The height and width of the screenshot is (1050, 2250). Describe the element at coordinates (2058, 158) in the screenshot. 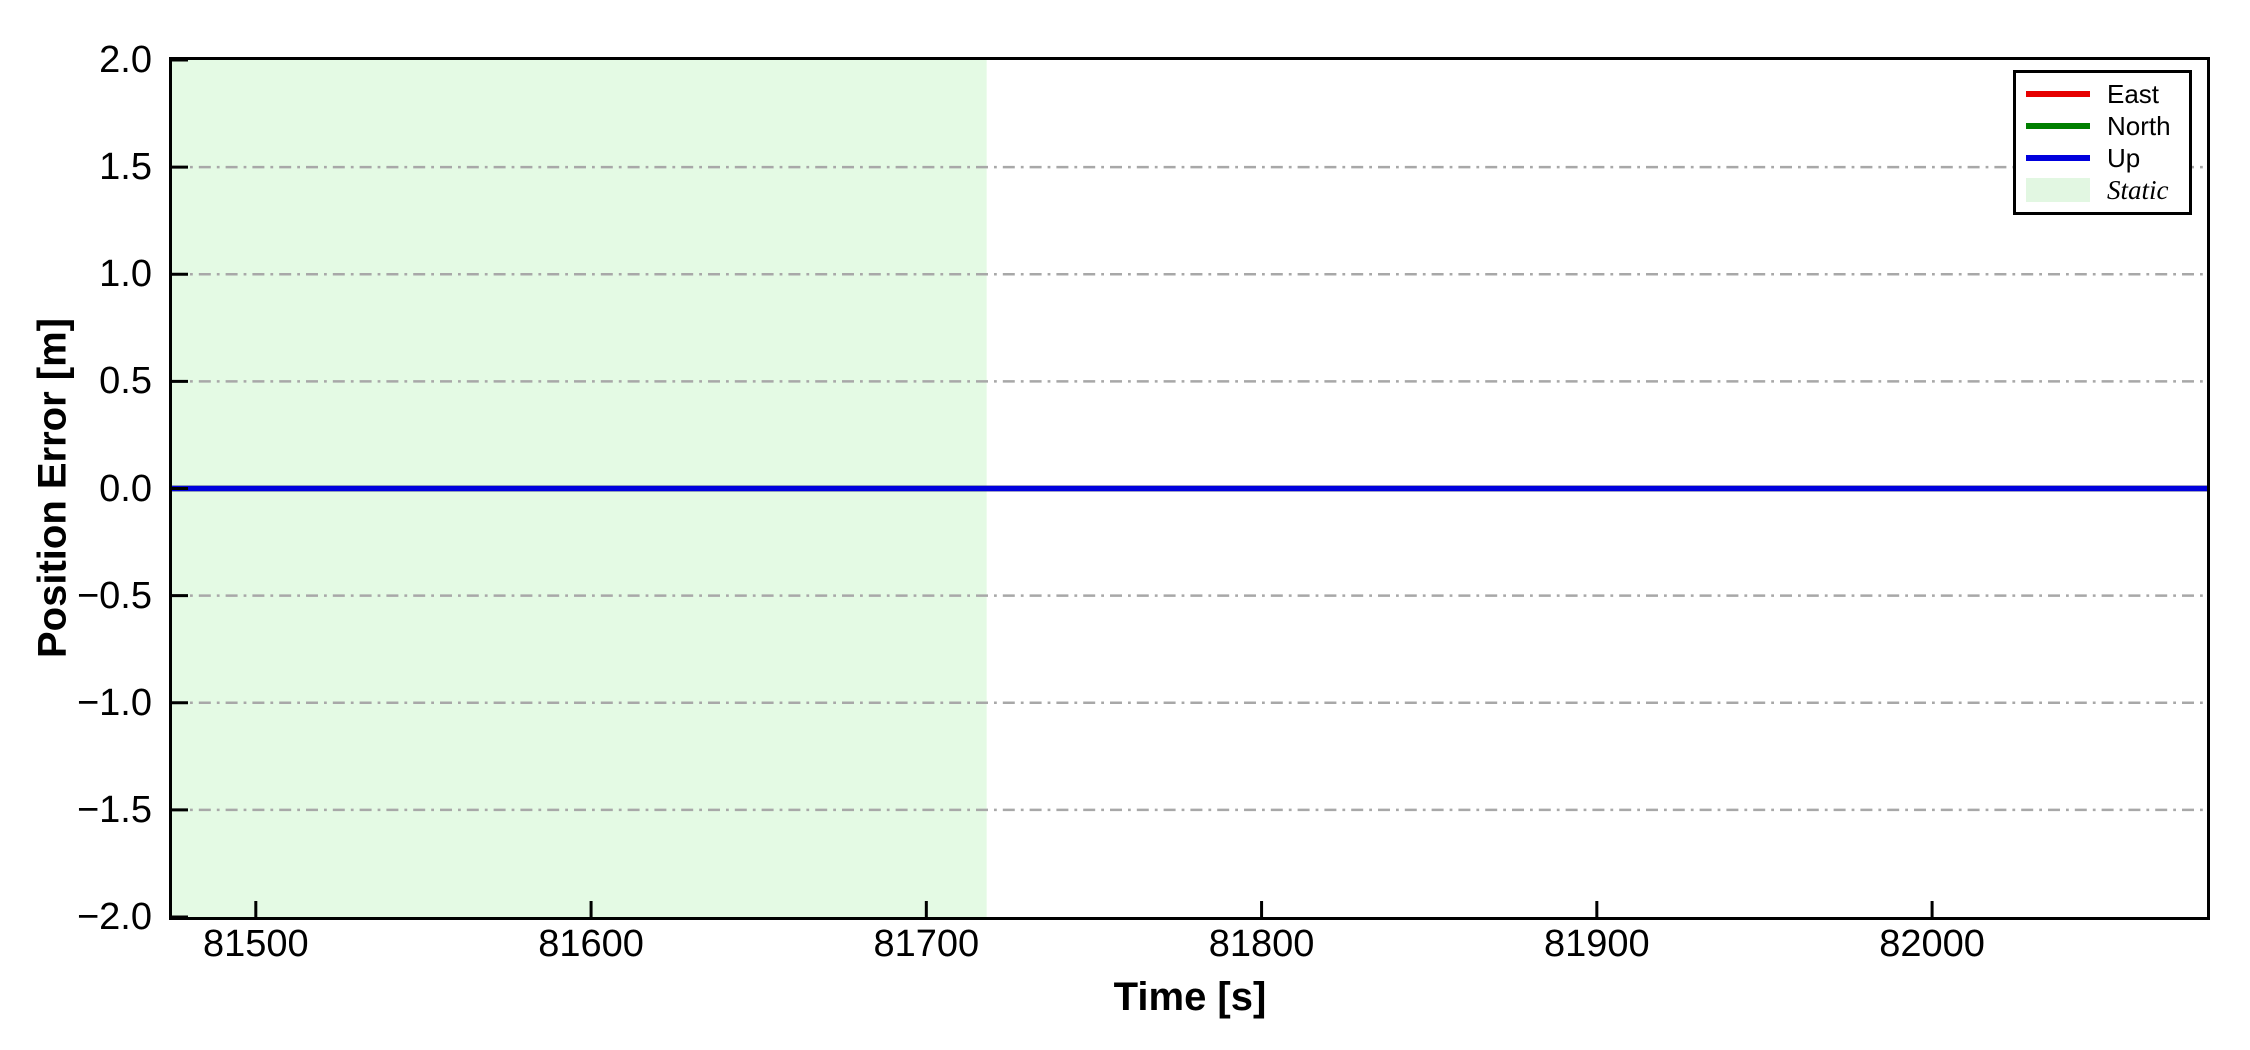

I see `up-line-swatch` at that location.